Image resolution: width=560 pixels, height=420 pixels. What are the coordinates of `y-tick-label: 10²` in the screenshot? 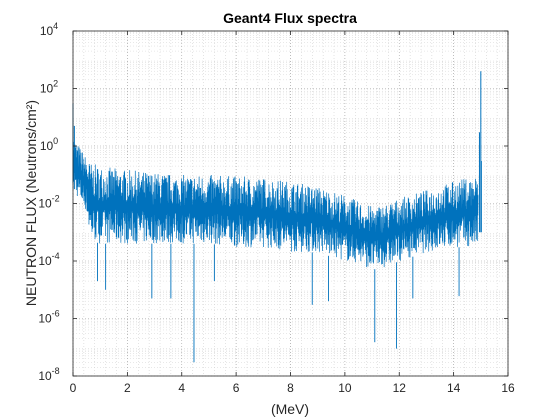 It's located at (49, 87).